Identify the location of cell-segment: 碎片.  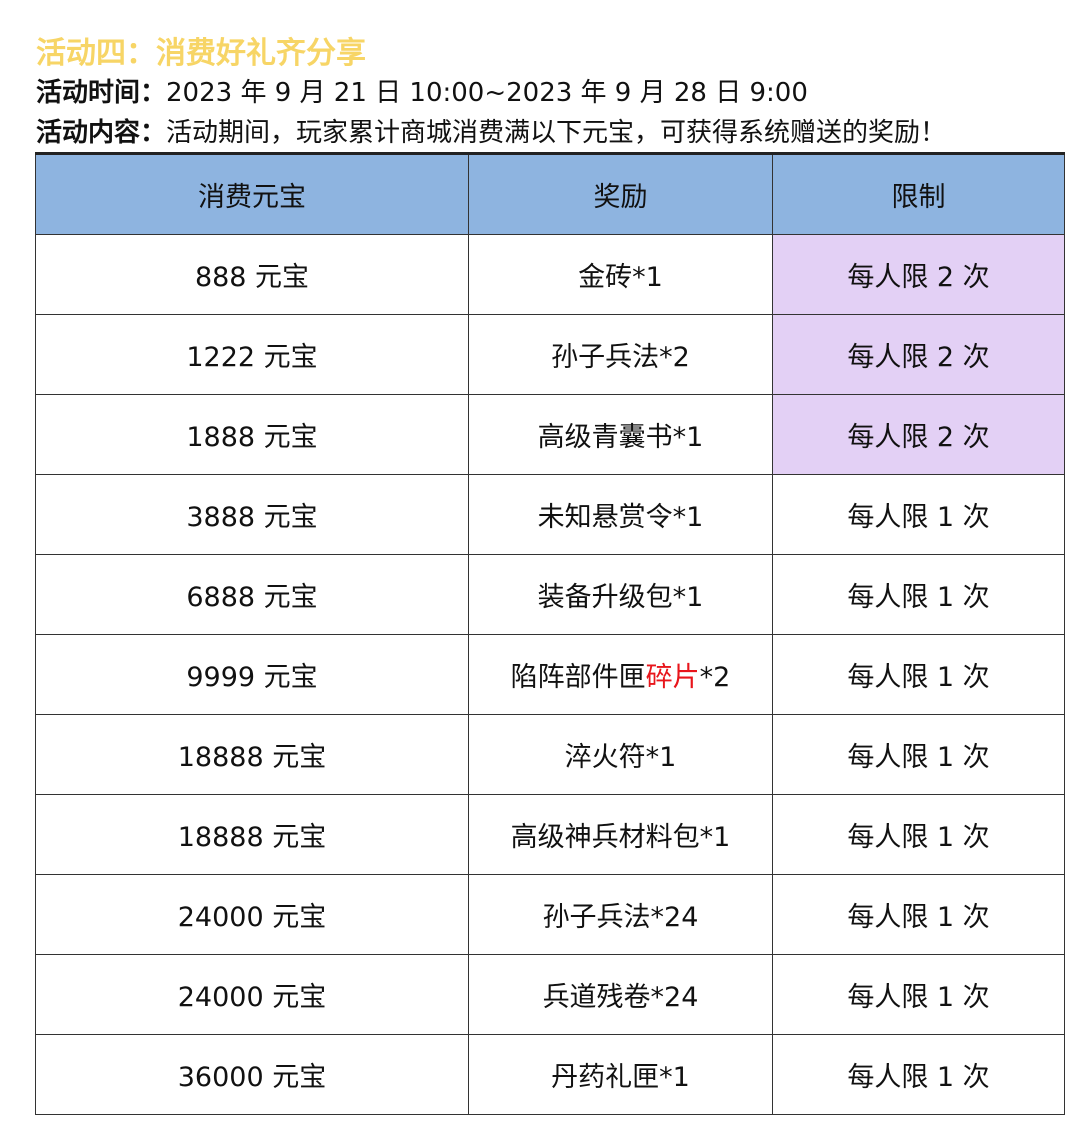
(672, 677).